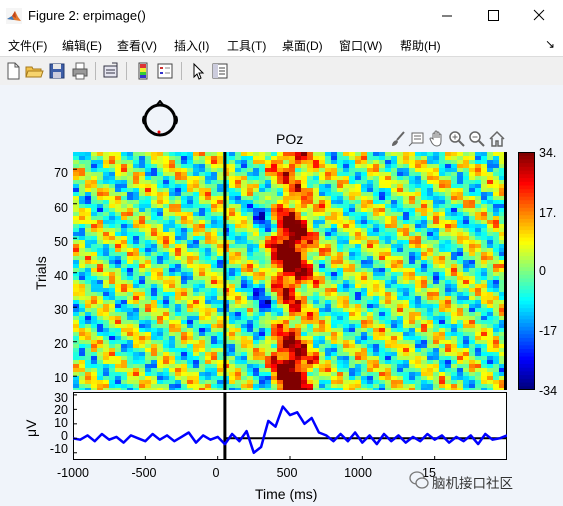 The image size is (563, 506). Describe the element at coordinates (477, 139) in the screenshot. I see `zoom-out-icon` at that location.